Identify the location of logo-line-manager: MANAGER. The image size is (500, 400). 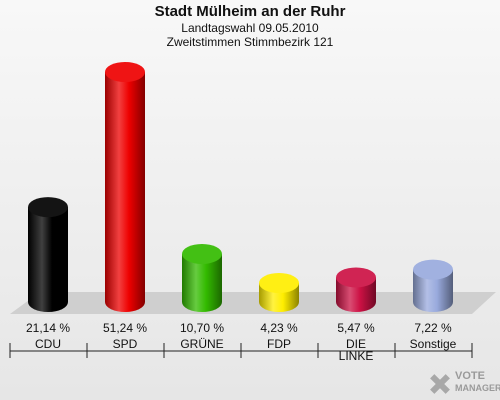
(477, 388).